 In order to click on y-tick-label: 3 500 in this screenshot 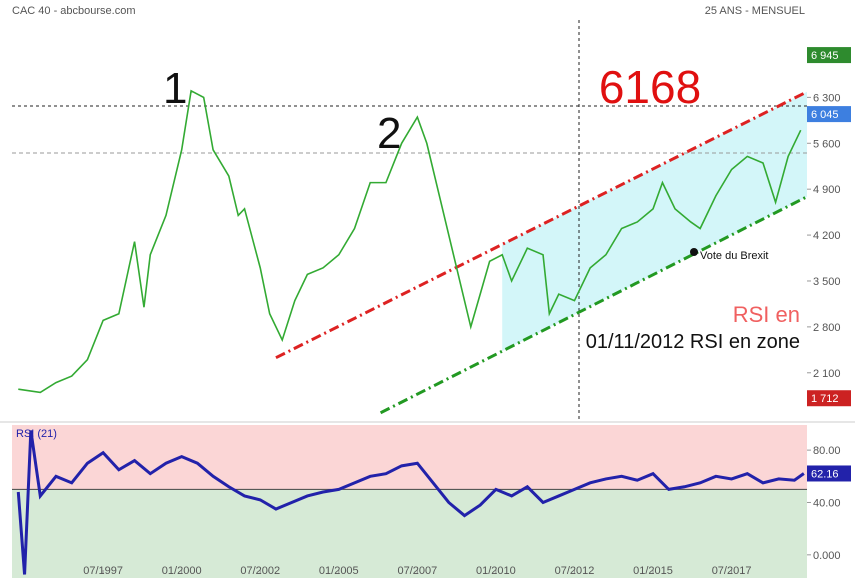, I will do `click(827, 282)`.